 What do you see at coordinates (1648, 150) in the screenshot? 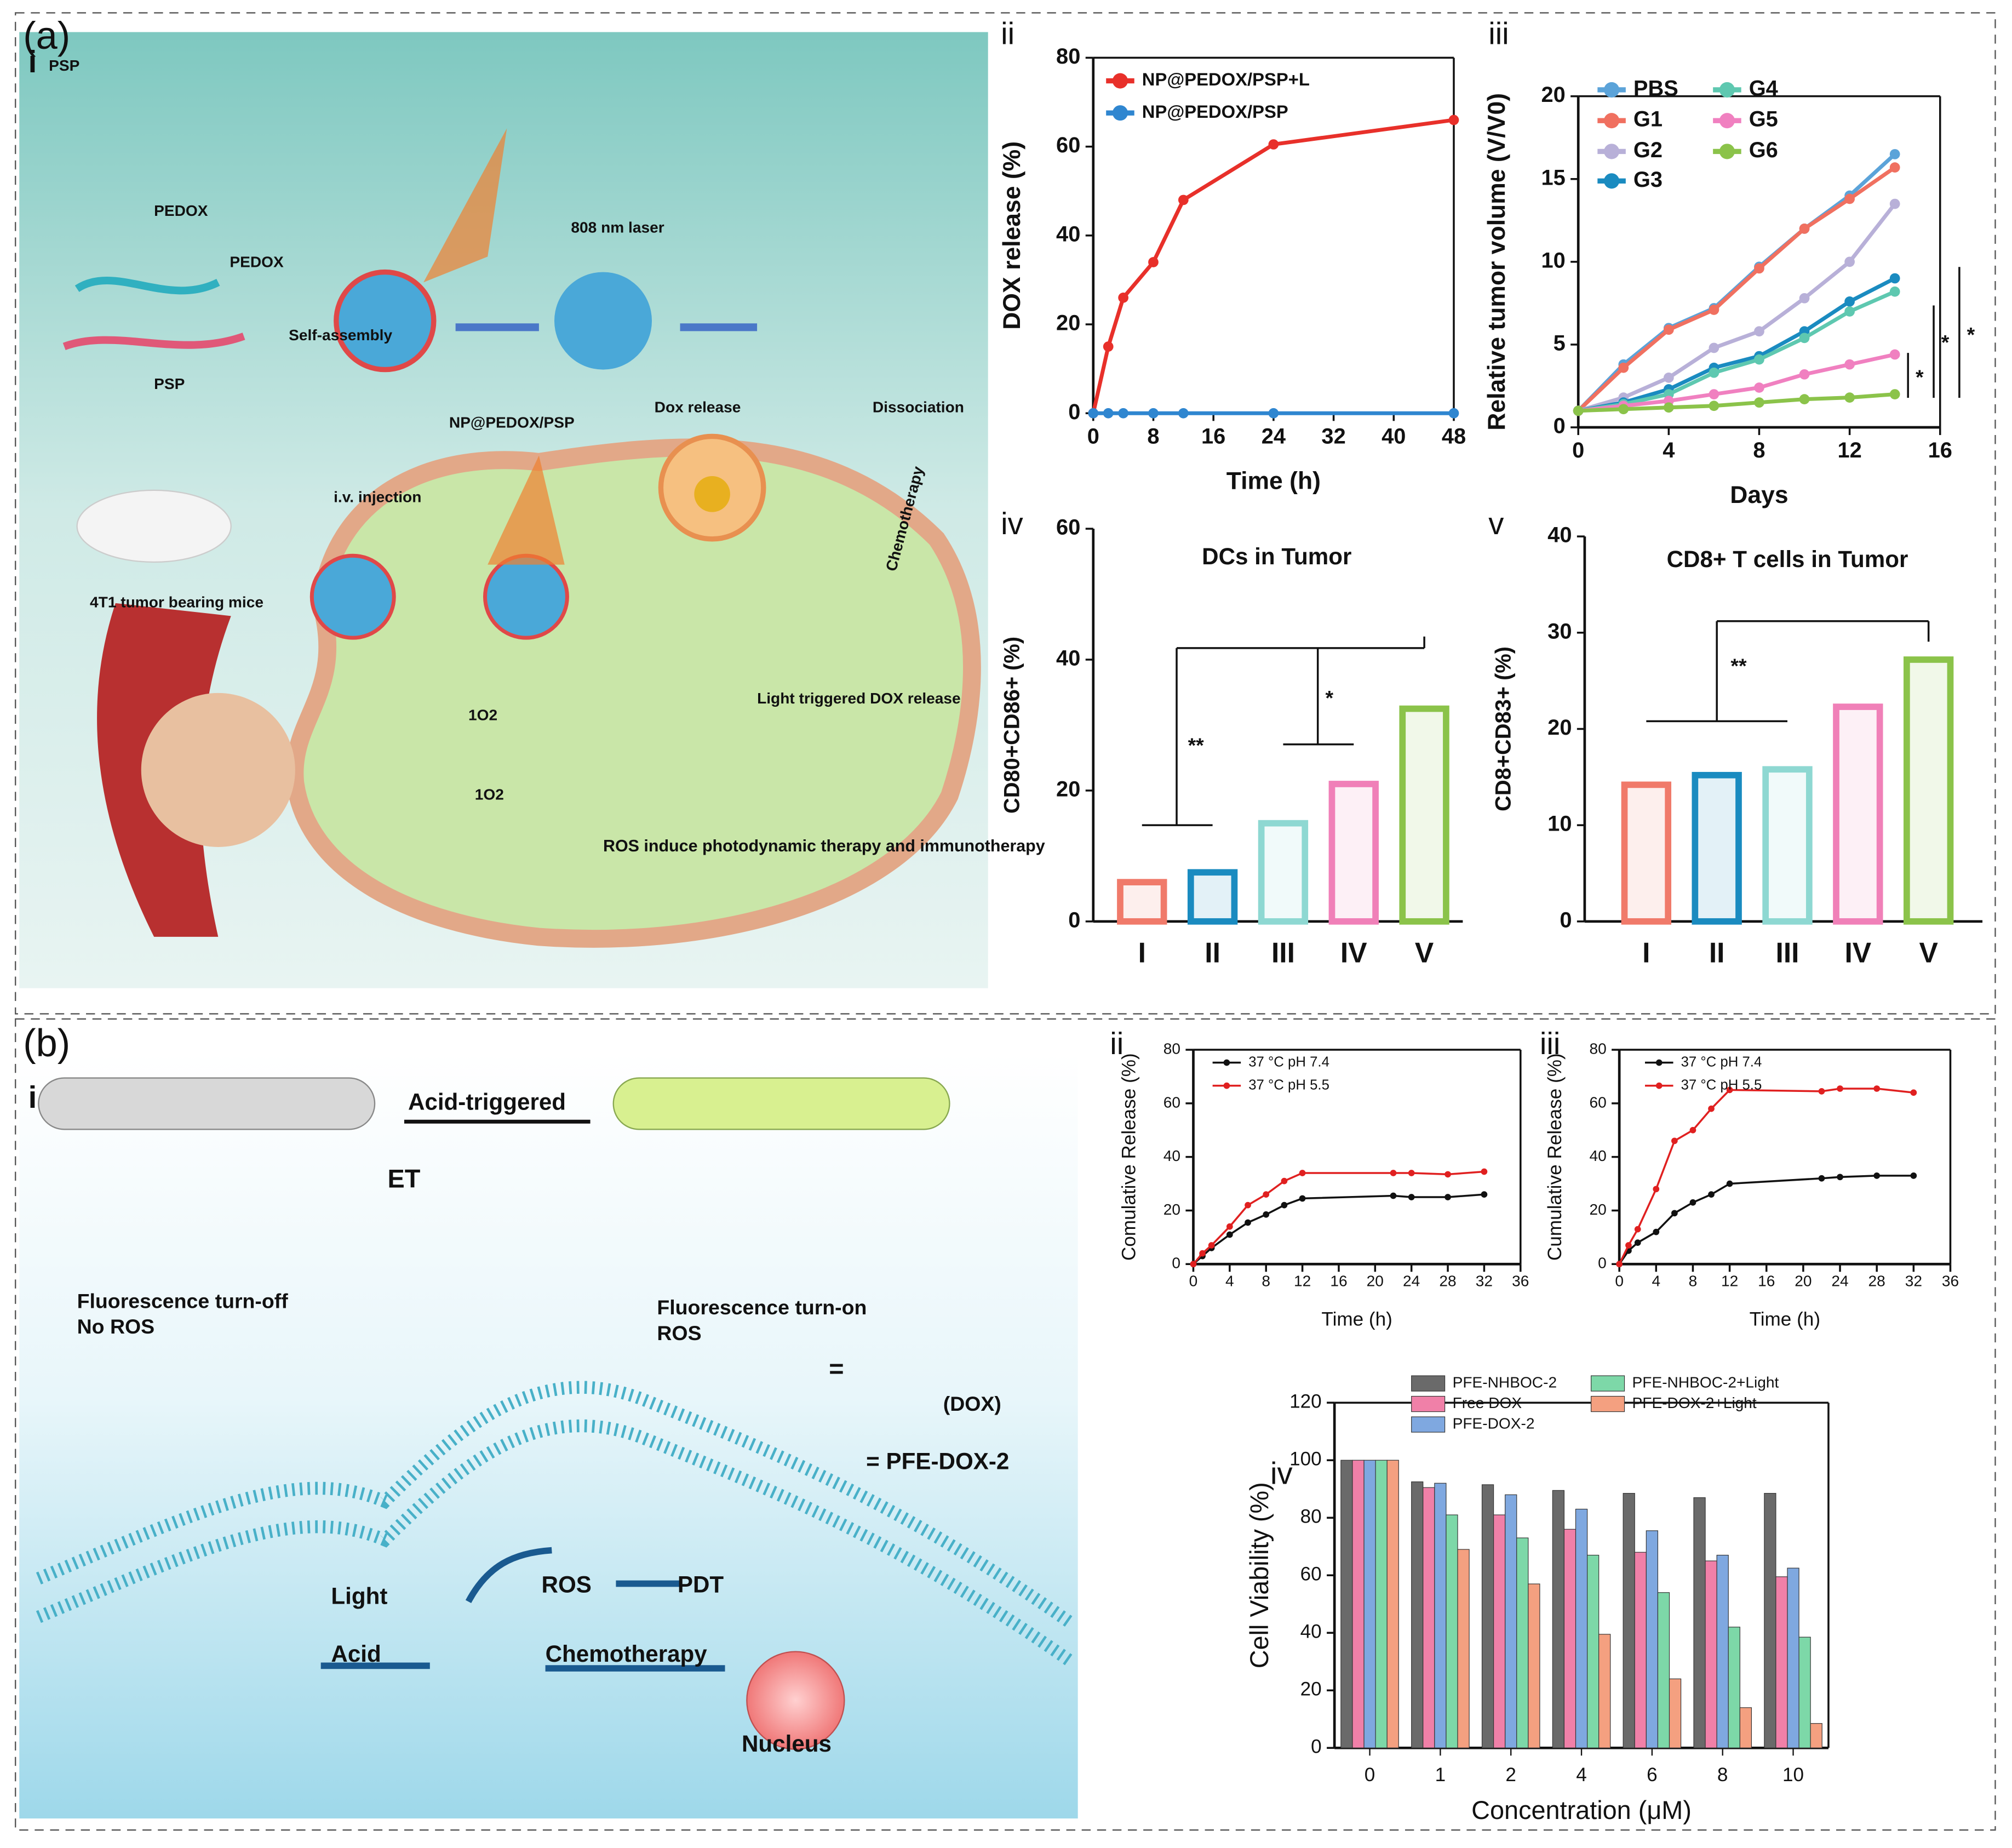
I see `legend-label: G2` at bounding box center [1648, 150].